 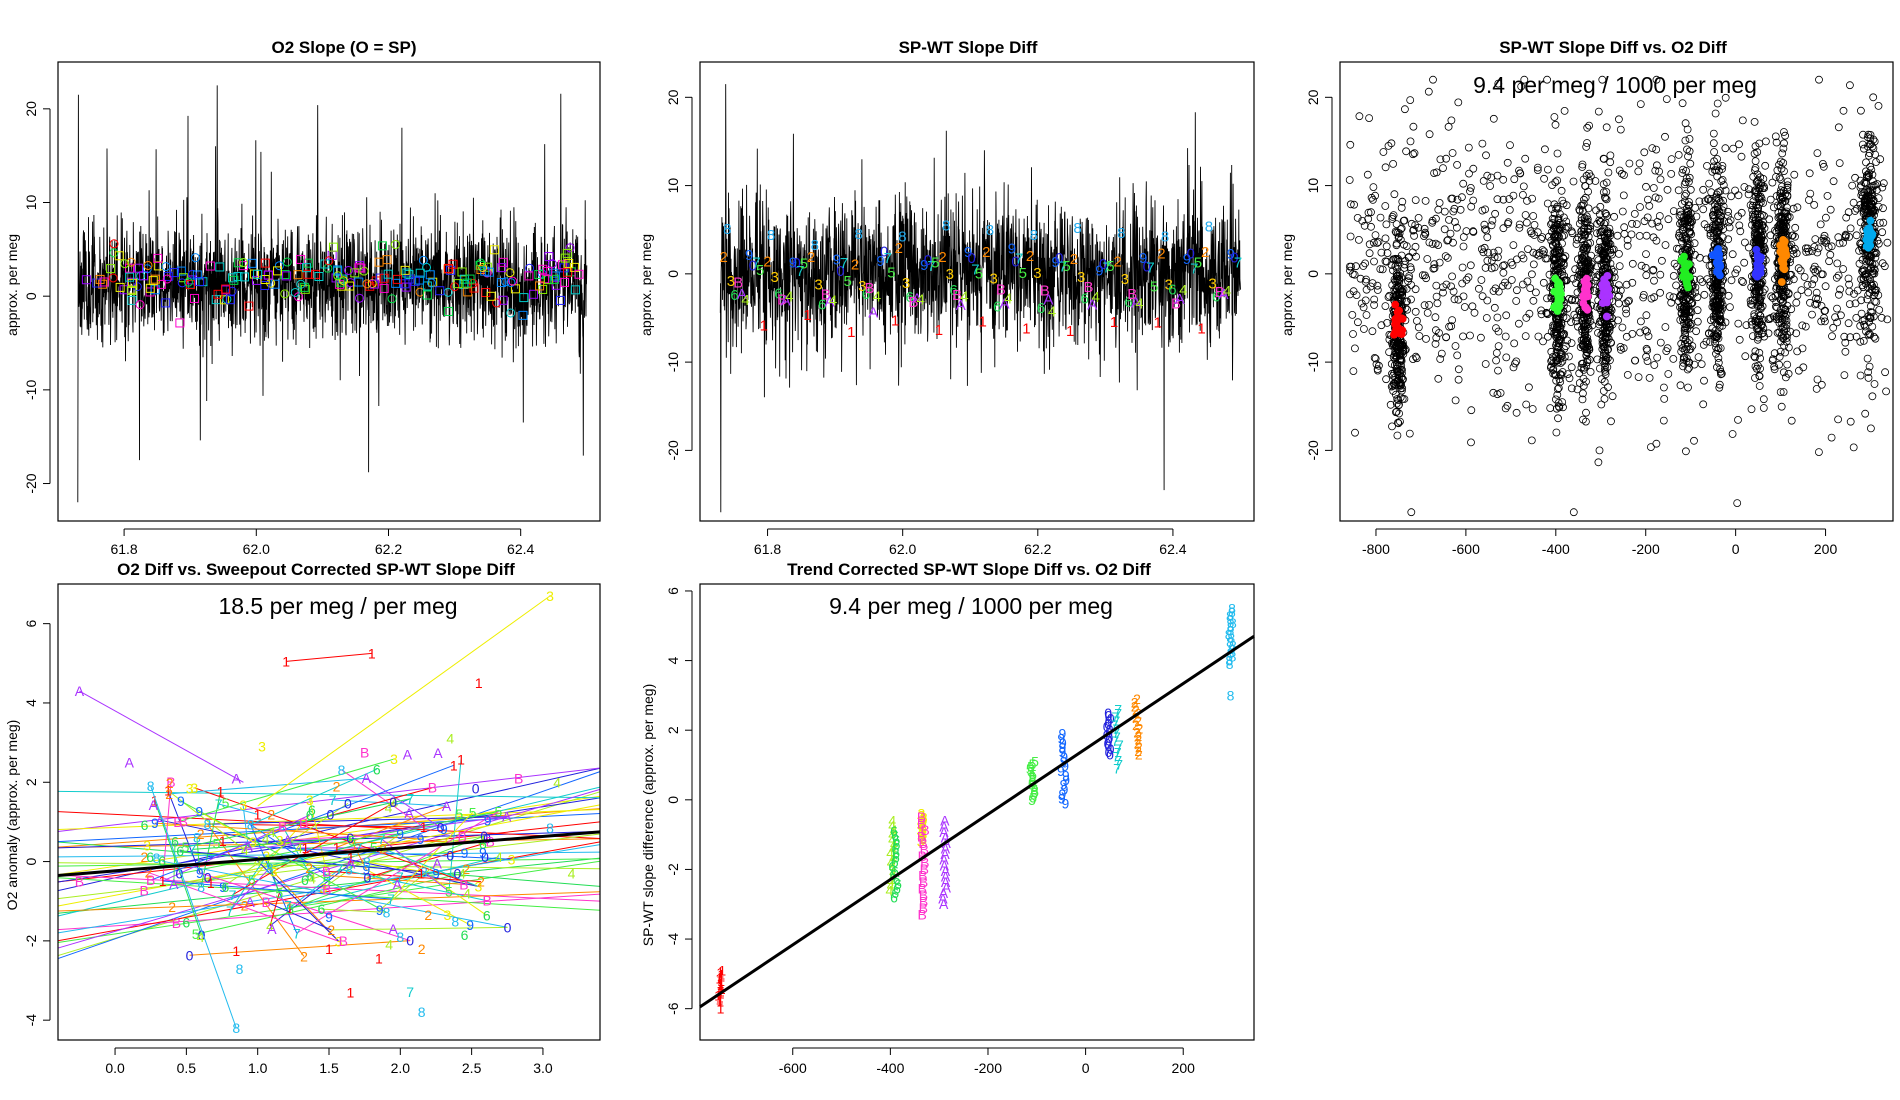 What do you see at coordinates (738, 283) in the screenshot?
I see `cycle-label: B` at bounding box center [738, 283].